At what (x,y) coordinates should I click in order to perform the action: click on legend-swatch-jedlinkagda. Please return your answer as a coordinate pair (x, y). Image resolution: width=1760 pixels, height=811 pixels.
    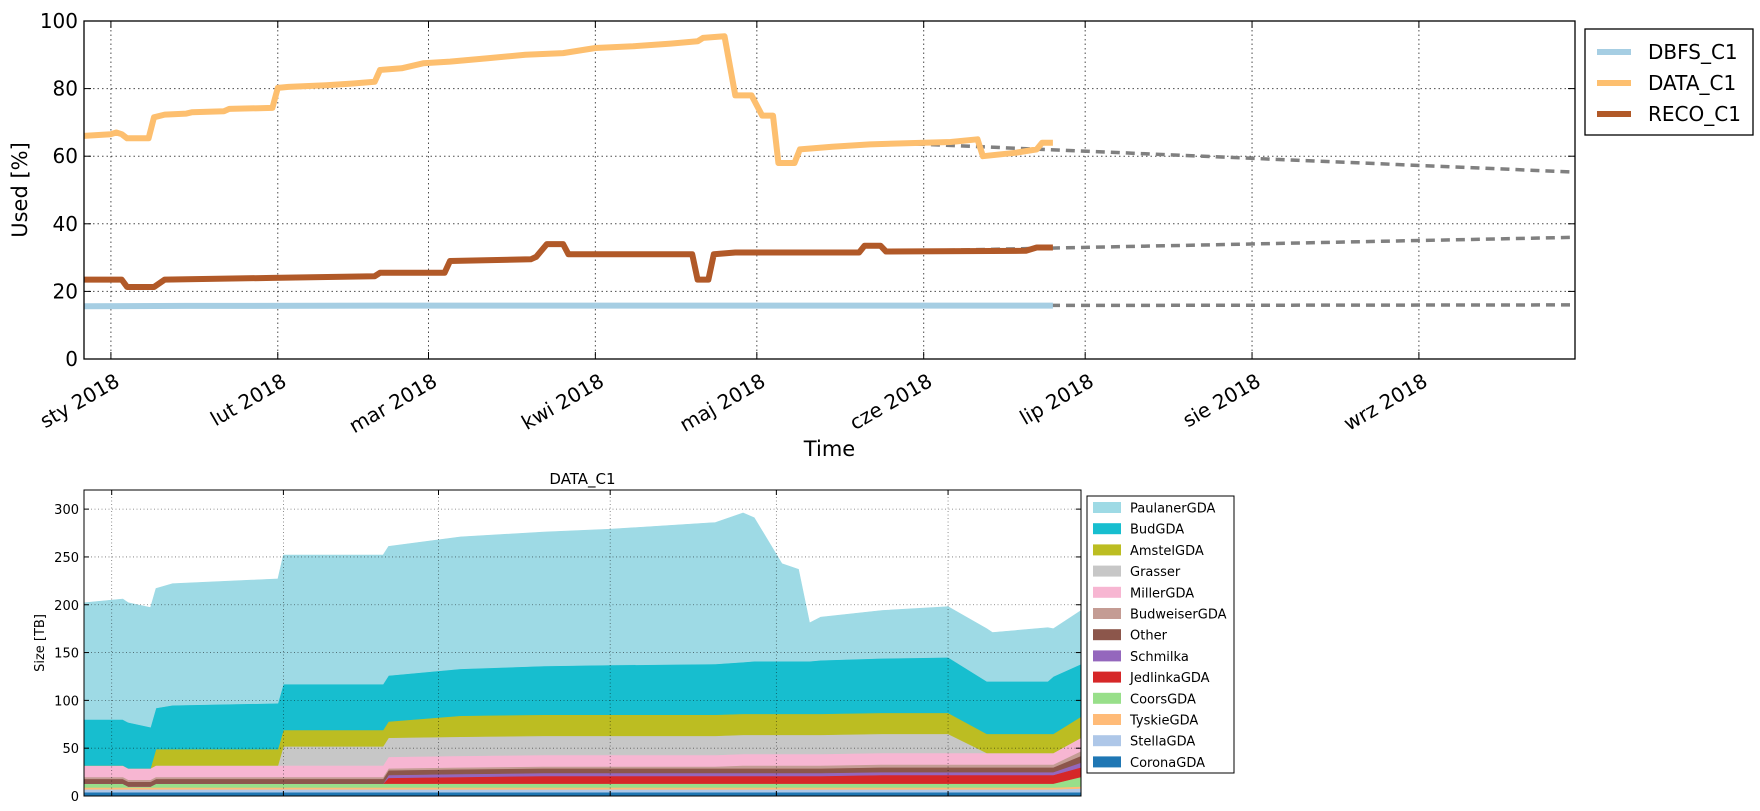
    Looking at the image, I should click on (1107, 677).